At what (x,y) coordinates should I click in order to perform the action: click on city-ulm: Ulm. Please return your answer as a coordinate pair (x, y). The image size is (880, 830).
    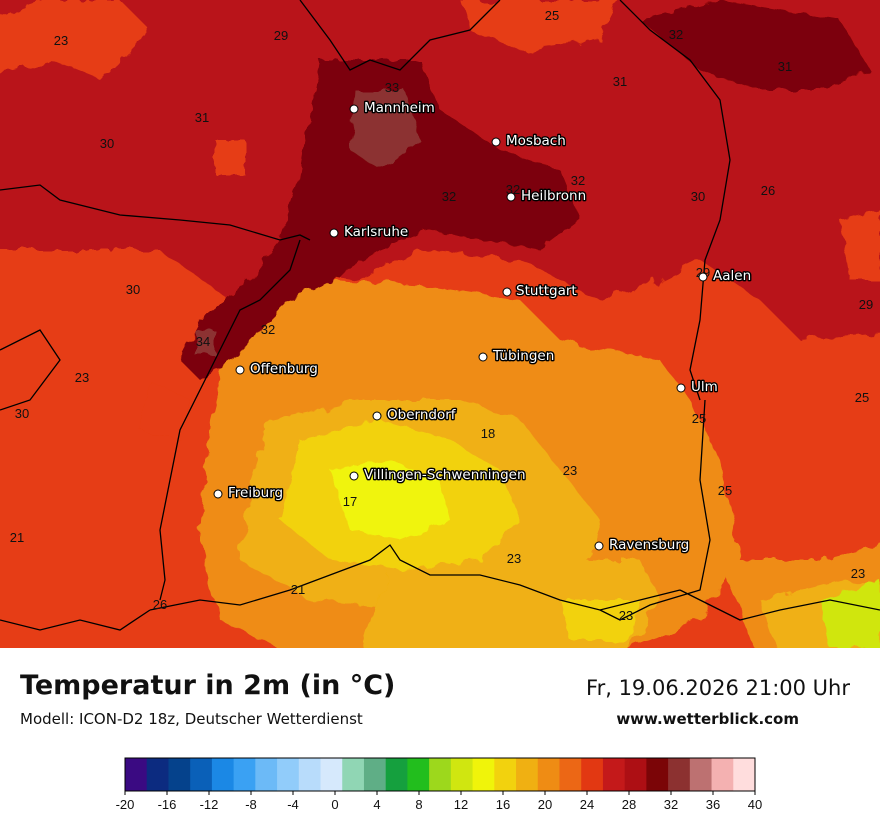
    Looking at the image, I should click on (697, 387).